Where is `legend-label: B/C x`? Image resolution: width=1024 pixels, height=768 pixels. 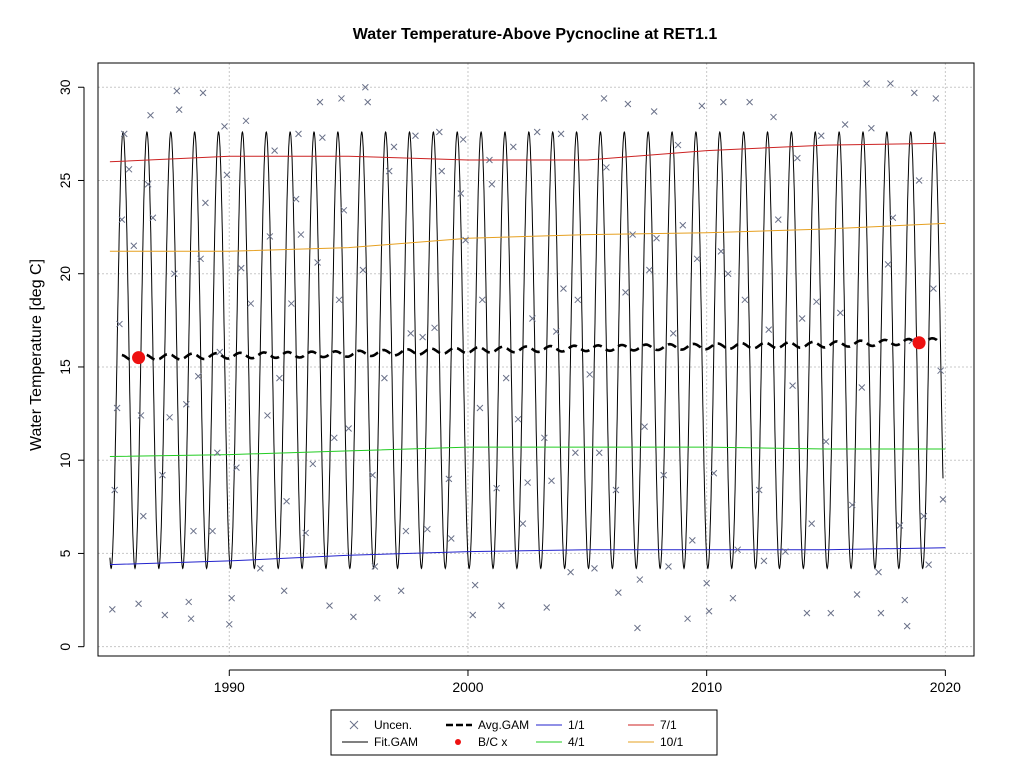 legend-label: B/C x is located at coordinates (492, 742).